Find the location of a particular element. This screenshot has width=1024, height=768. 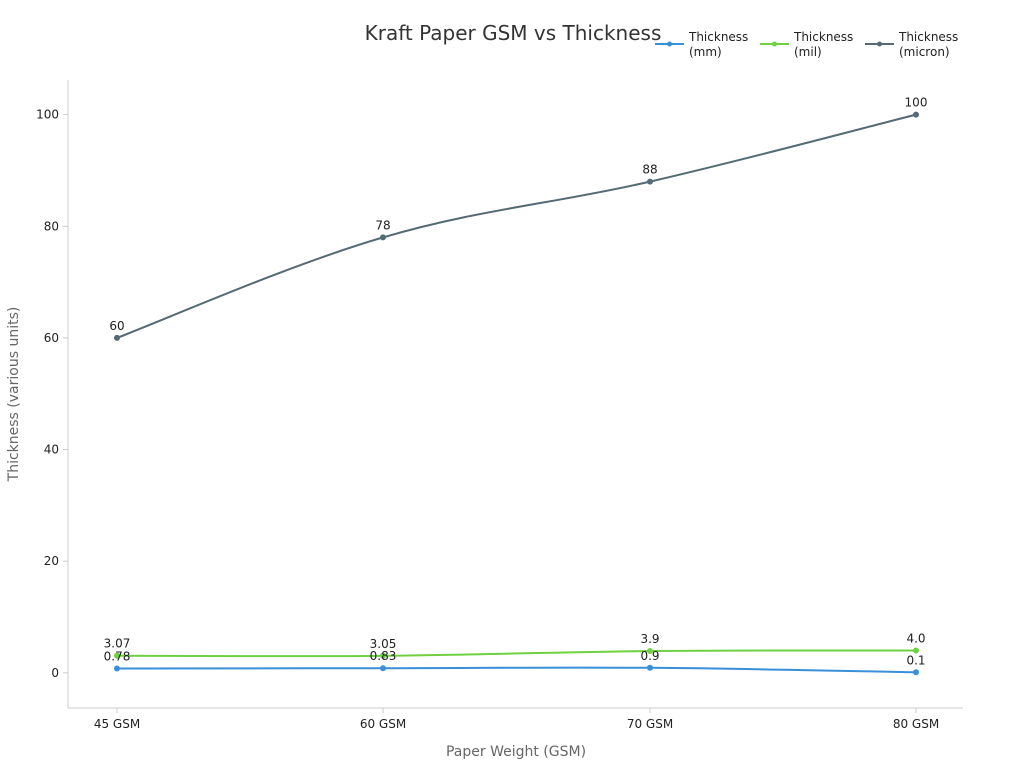

legend-label: Thickness (micron) is located at coordinates (928, 44).